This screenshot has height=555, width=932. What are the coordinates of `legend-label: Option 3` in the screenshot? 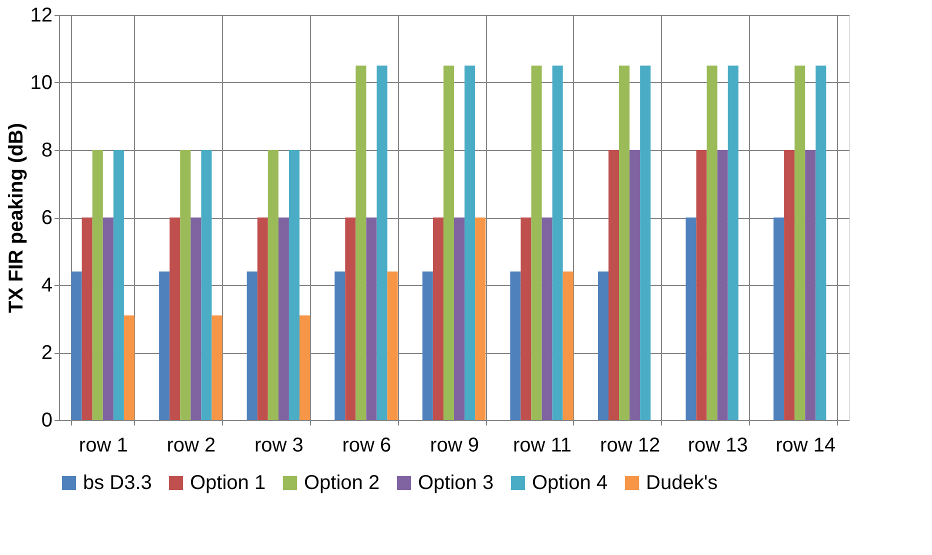 It's located at (456, 483).